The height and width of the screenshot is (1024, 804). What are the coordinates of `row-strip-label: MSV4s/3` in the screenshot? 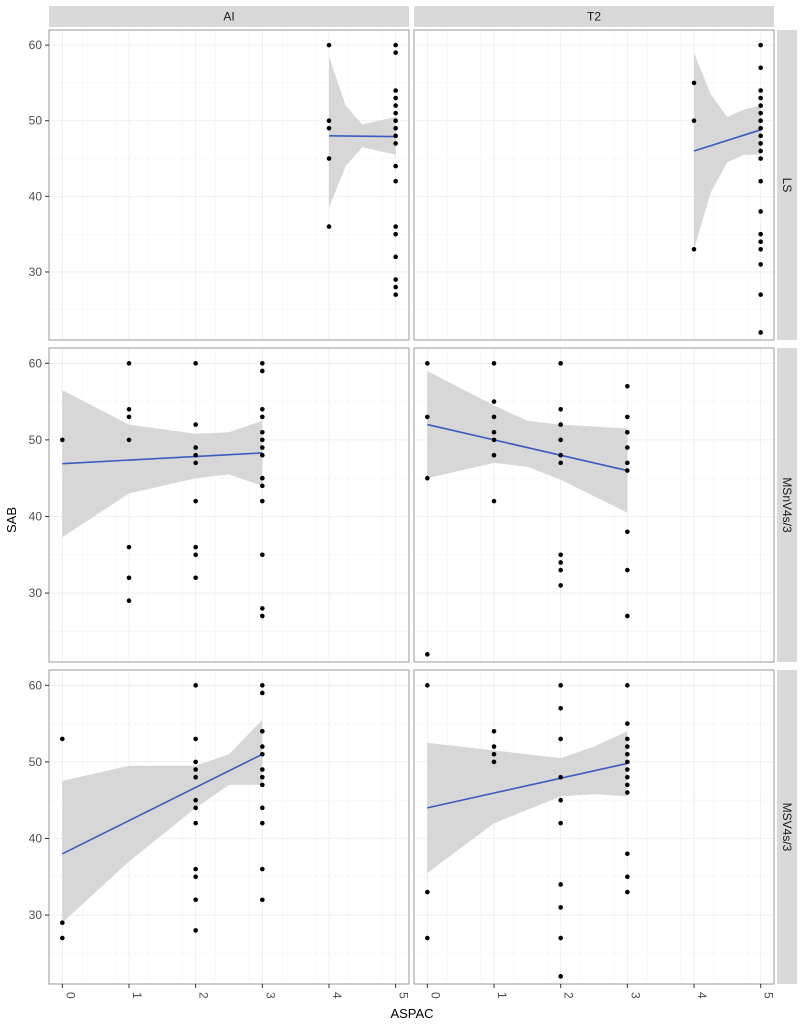 It's located at (787, 827).